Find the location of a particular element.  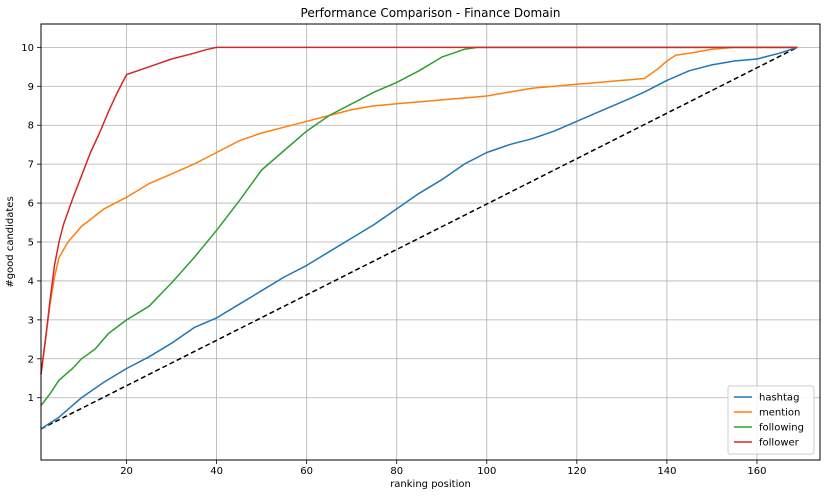

y-tick-label: 8 is located at coordinates (31, 126).